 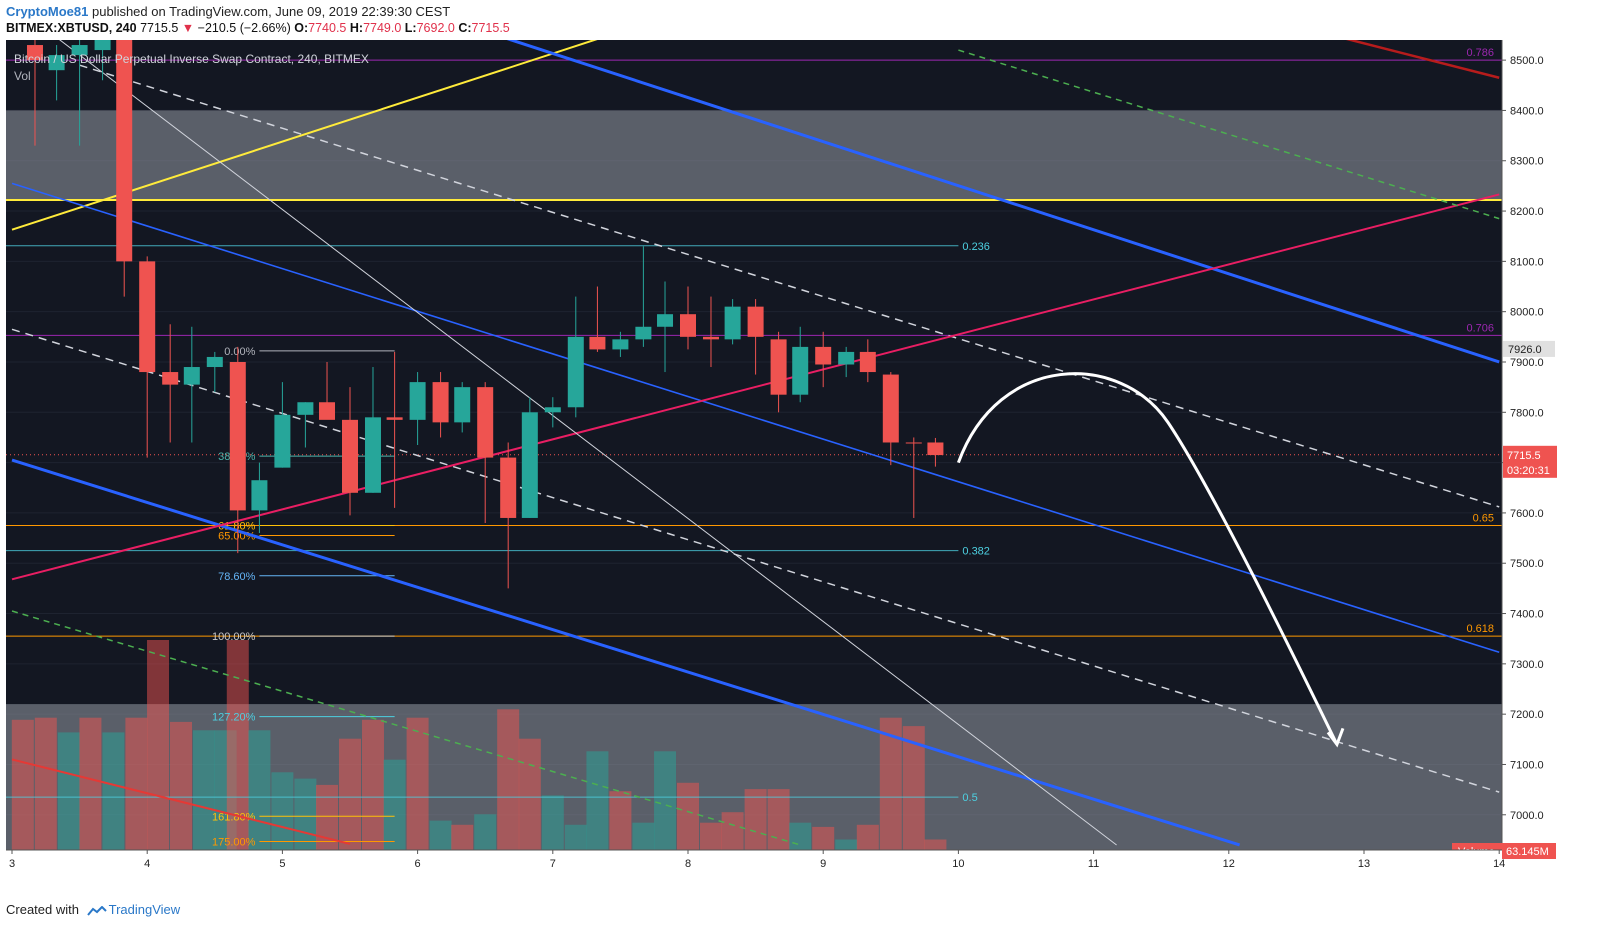 I want to click on price-tick-label: 7300.0, so click(x=1527, y=665).